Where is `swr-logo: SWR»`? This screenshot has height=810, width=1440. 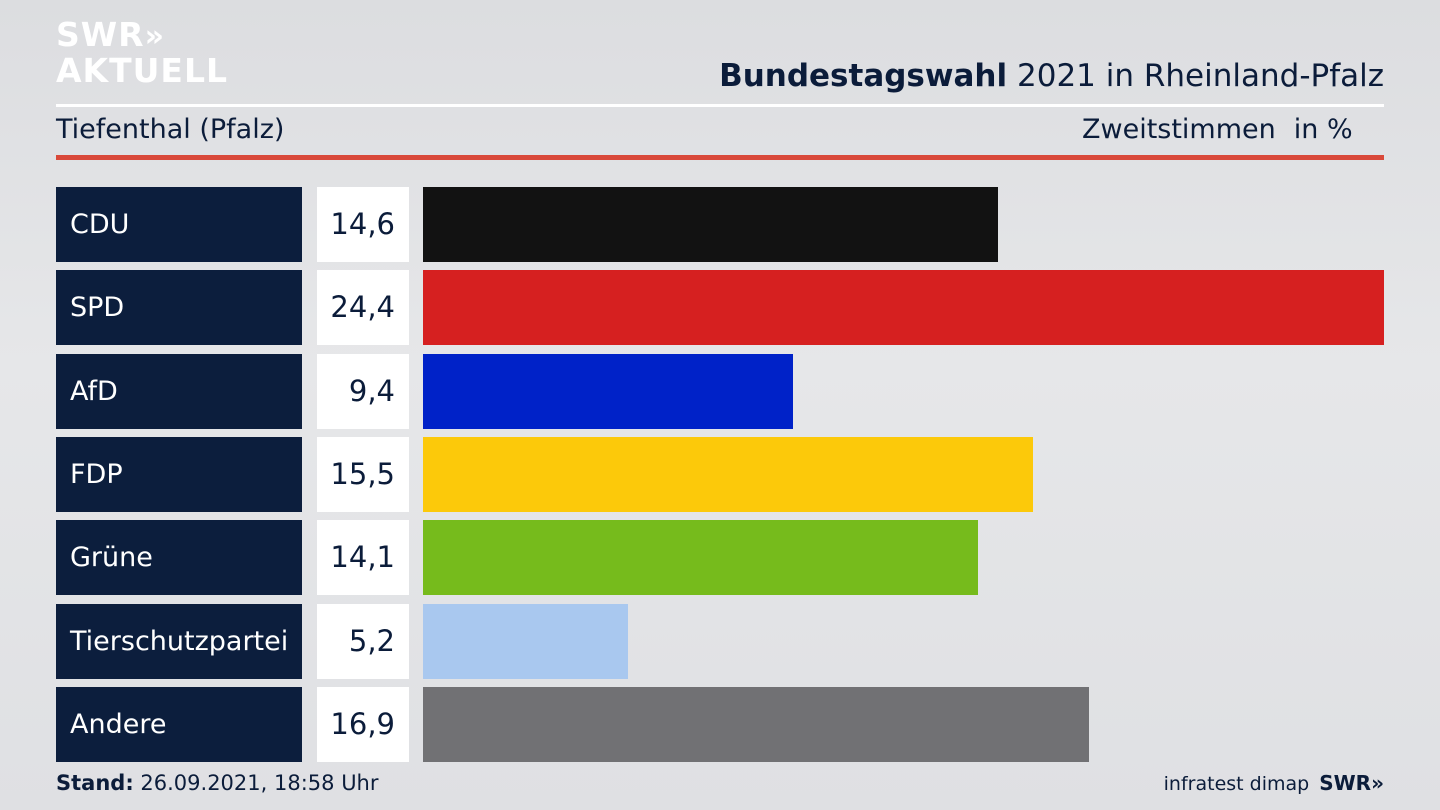
swr-logo: SWR» is located at coordinates (1351, 783).